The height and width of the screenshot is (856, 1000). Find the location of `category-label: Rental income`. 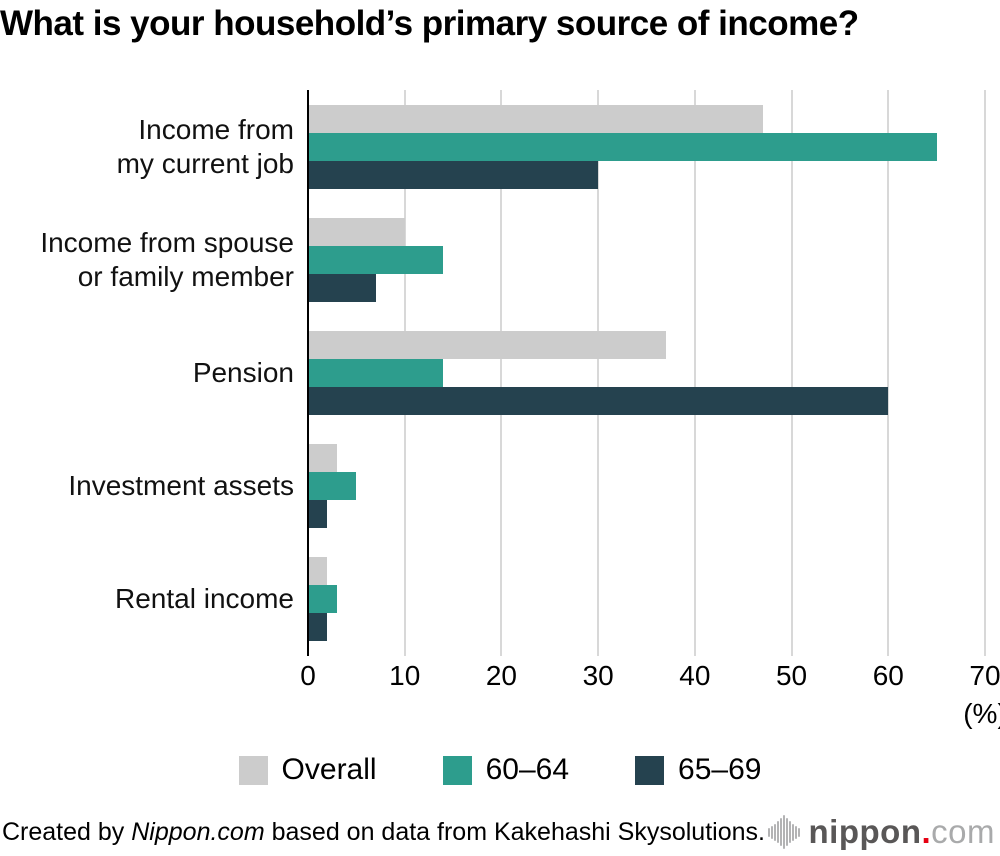

category-label: Rental income is located at coordinates (154, 598).